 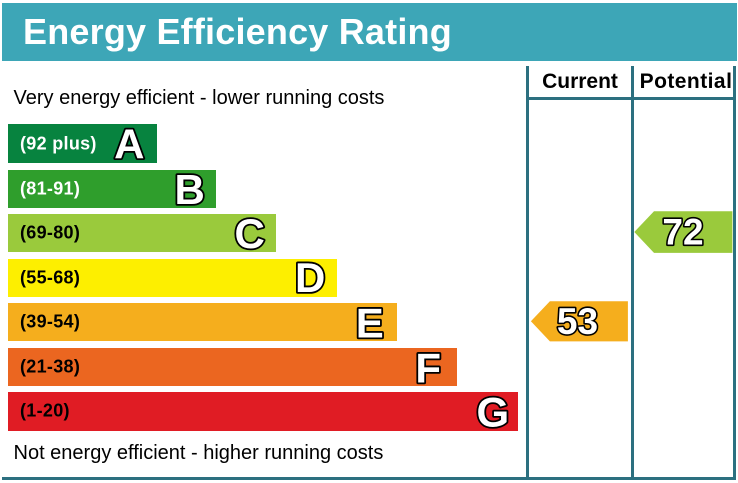 What do you see at coordinates (493, 411) in the screenshot?
I see `svg-text: G` at bounding box center [493, 411].